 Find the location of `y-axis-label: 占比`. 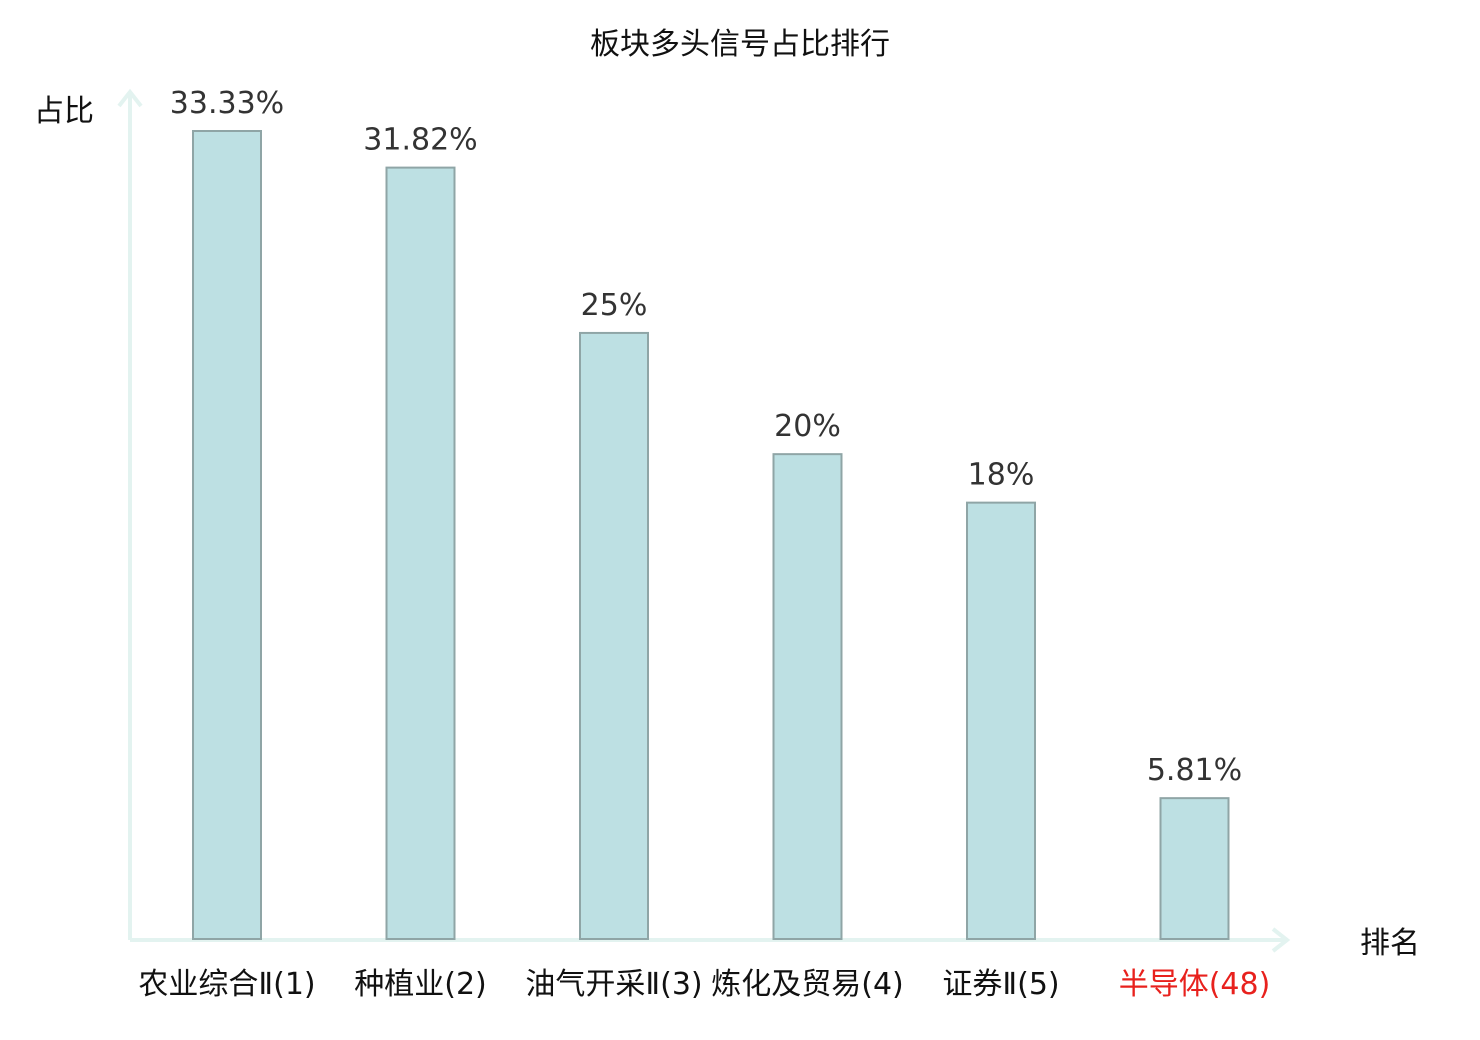

y-axis-label: 占比 is located at coordinates (64, 111).